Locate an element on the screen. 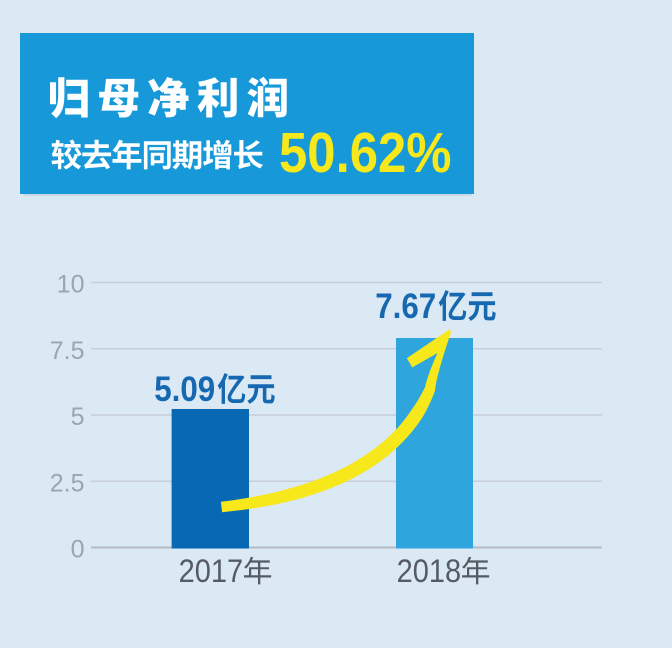 This screenshot has height=648, width=672. svg-text: 5.09 is located at coordinates (184, 389).